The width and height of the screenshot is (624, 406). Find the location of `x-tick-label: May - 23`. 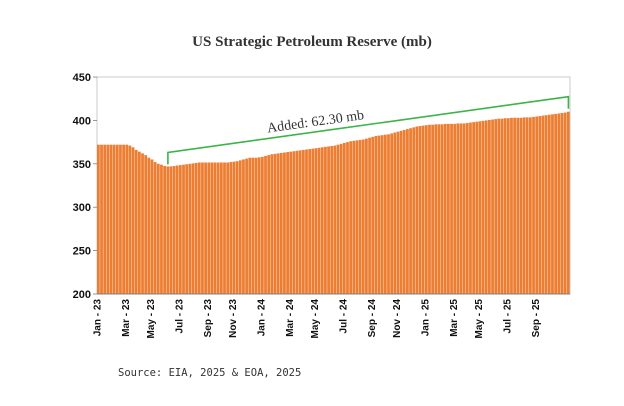

x-tick-label: May - 23 is located at coordinates (151, 319).